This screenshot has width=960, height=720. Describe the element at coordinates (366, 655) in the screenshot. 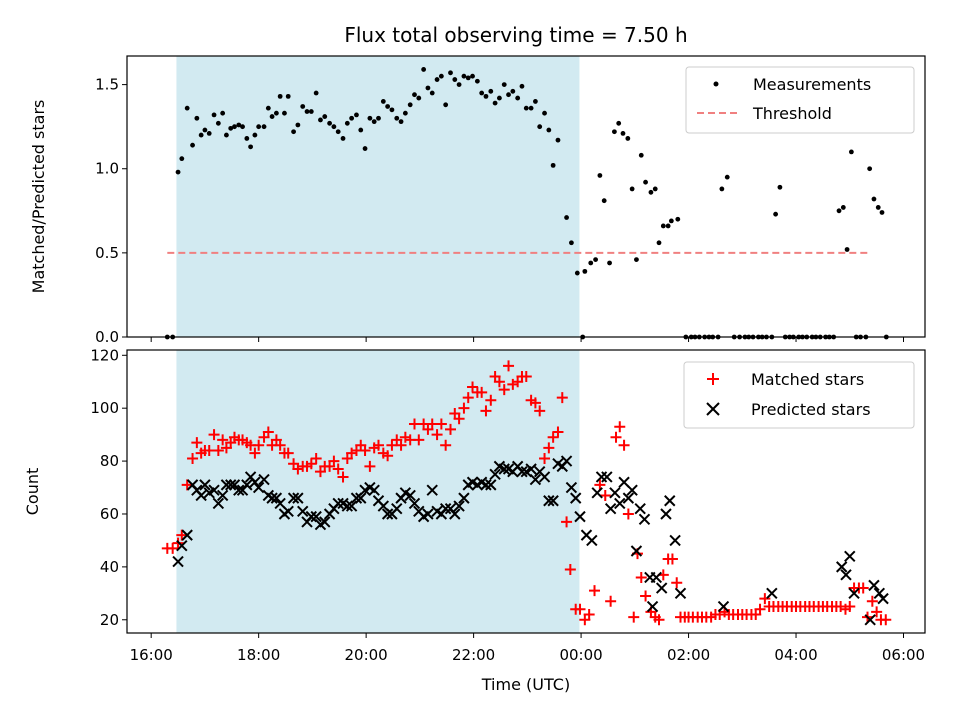

I see `x-tick-label: 20:00` at that location.